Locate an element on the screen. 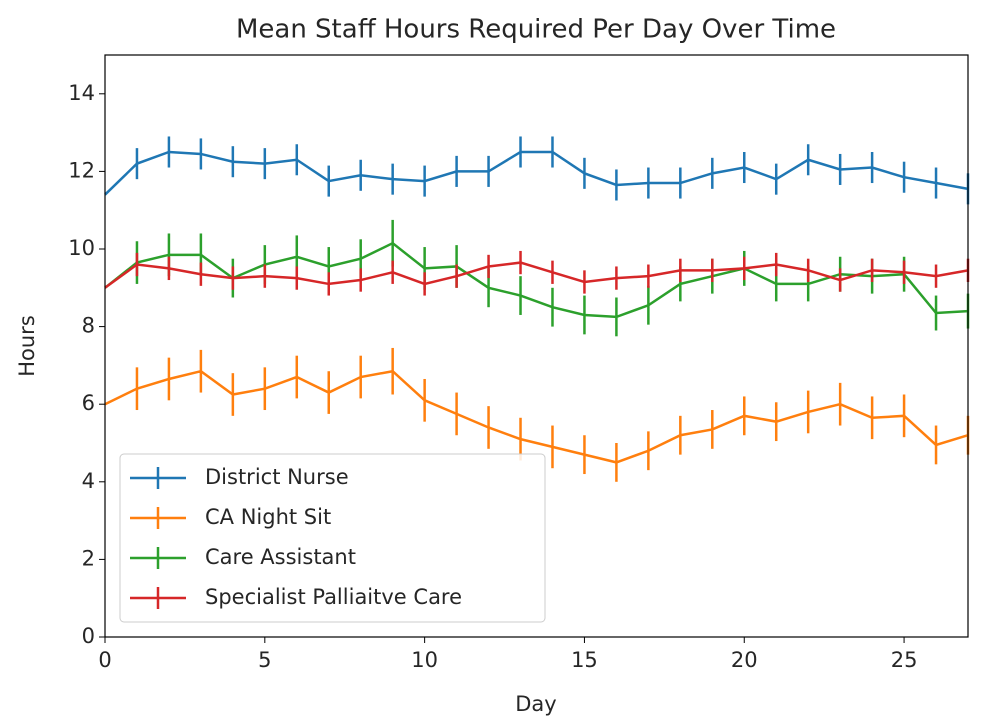 The height and width of the screenshot is (719, 990). x-tick-label: 25 is located at coordinates (904, 660).